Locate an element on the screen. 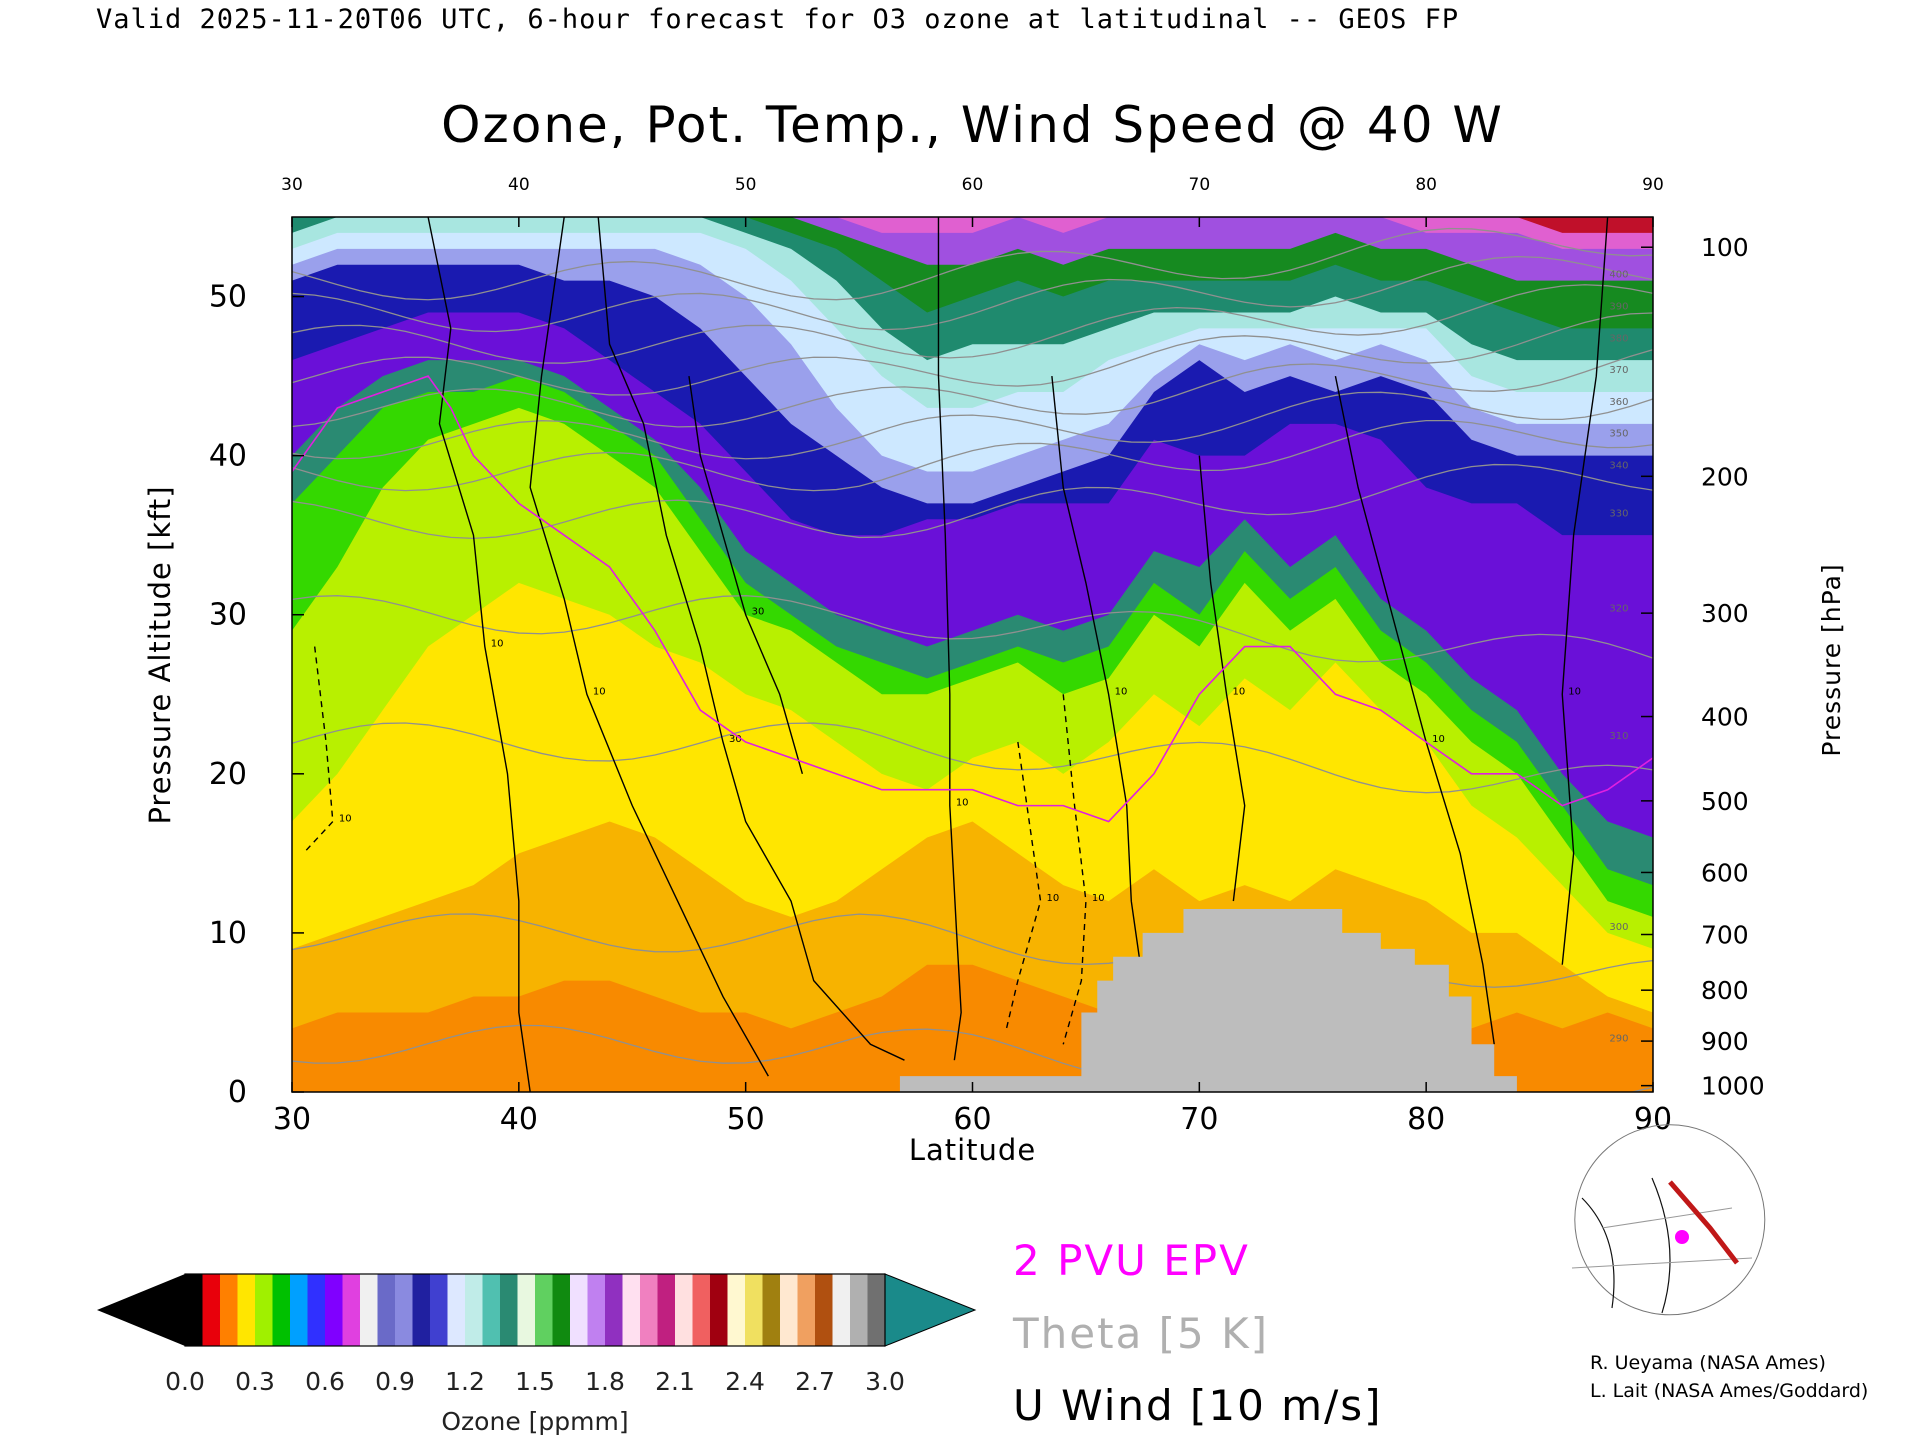 This screenshot has height=1440, width=1920. x-top-label-80: 80 is located at coordinates (1426, 185).